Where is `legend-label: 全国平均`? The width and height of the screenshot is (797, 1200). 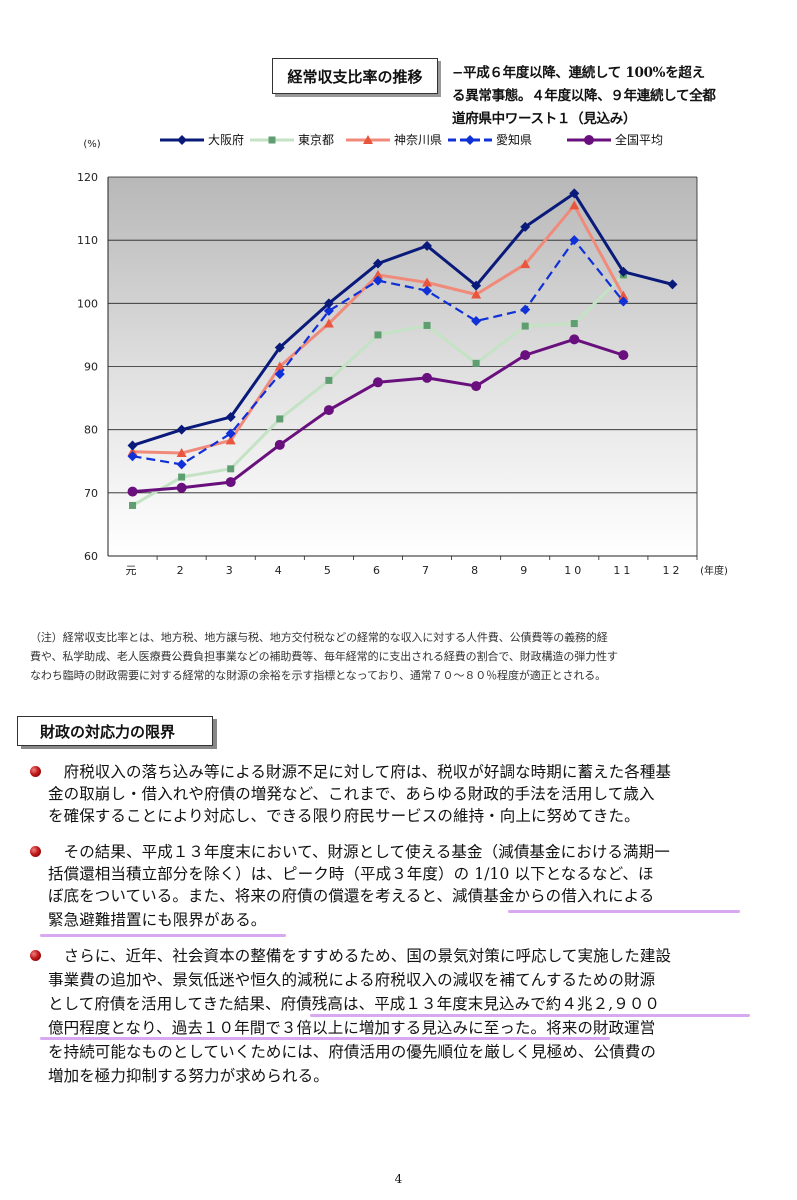
legend-label: 全国平均 is located at coordinates (639, 139).